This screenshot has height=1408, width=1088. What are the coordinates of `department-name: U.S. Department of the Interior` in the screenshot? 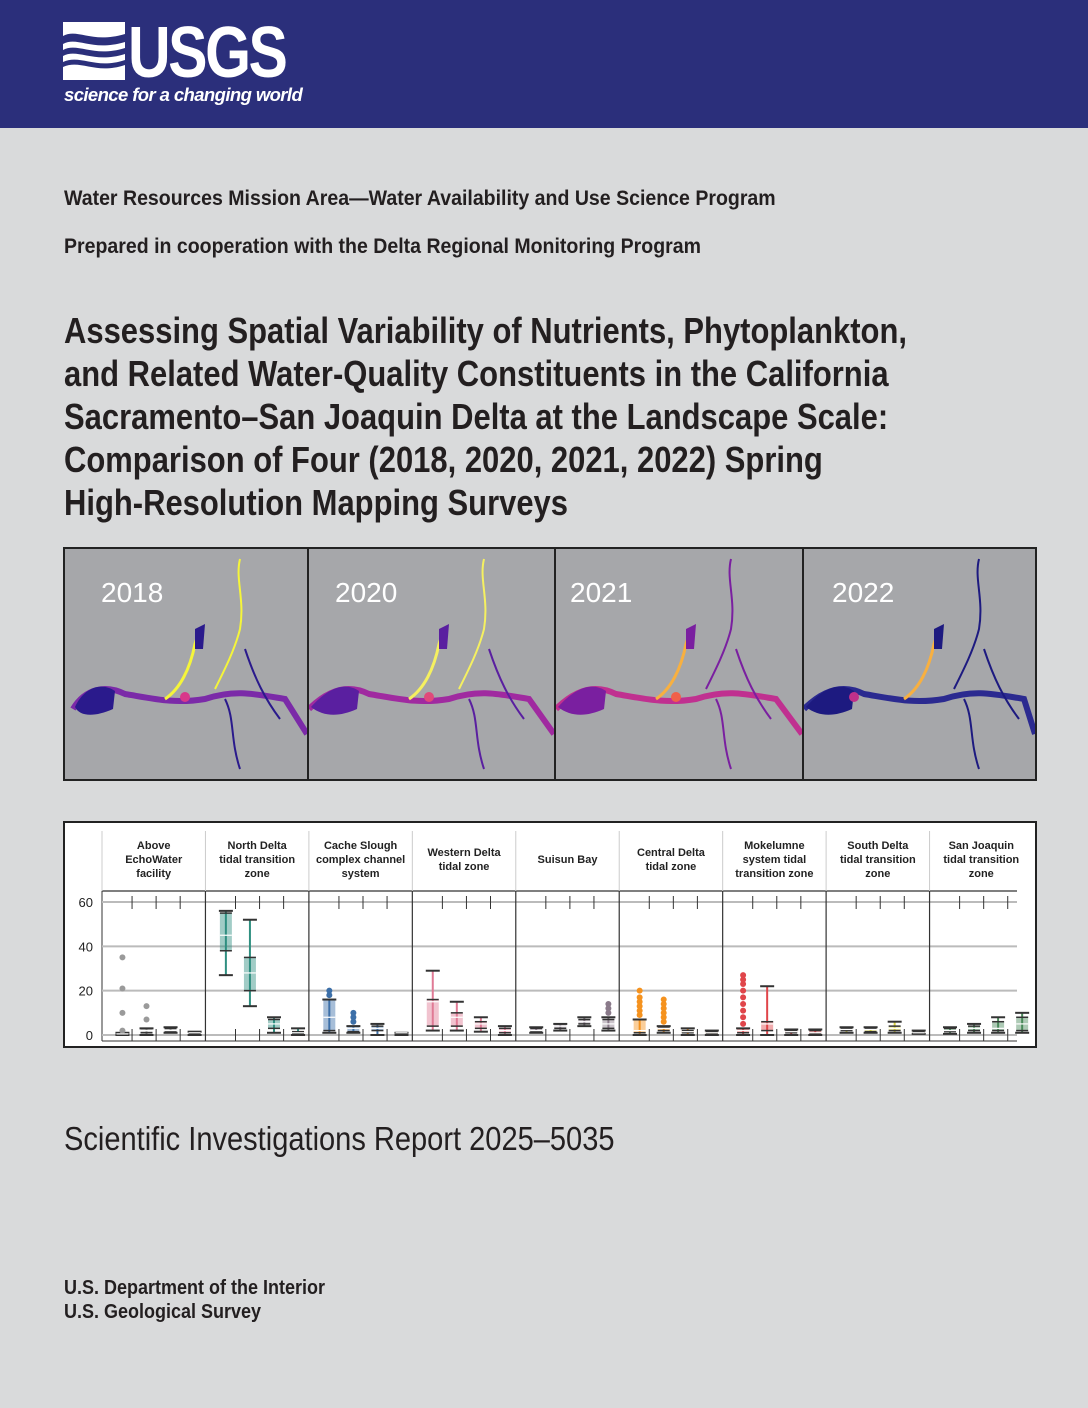 It's located at (195, 1288).